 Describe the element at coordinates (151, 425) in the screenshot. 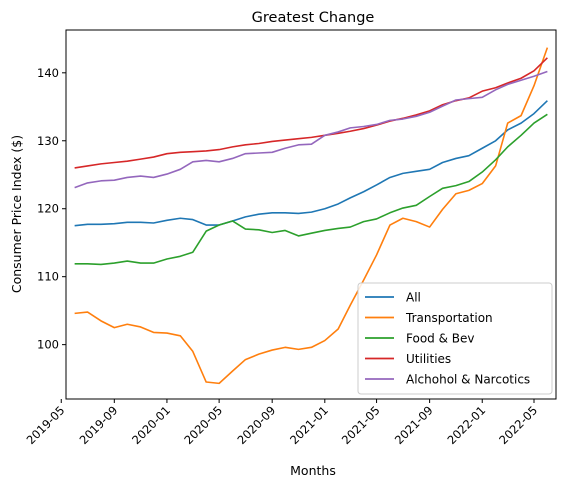

I see `x-tick-label: 2020-01` at that location.